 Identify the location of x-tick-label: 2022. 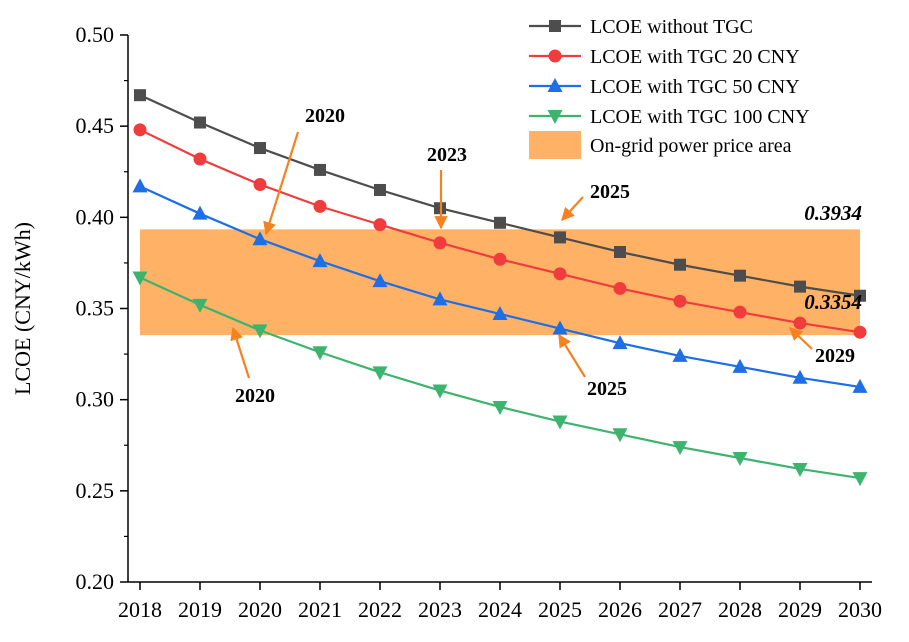
(380, 609).